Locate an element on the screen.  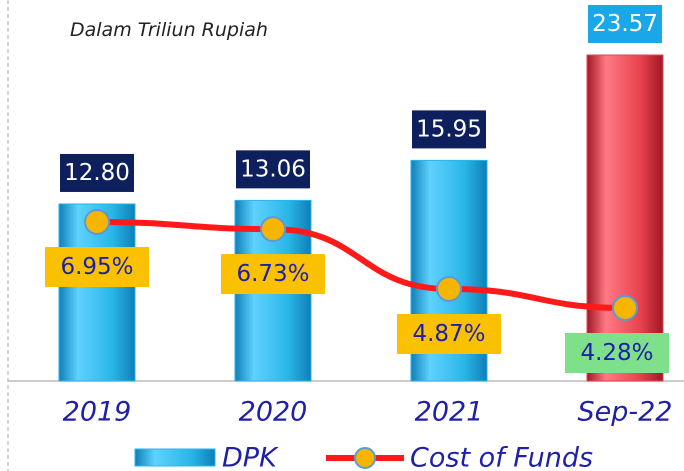
bar-label: 12.80 is located at coordinates (97, 173).